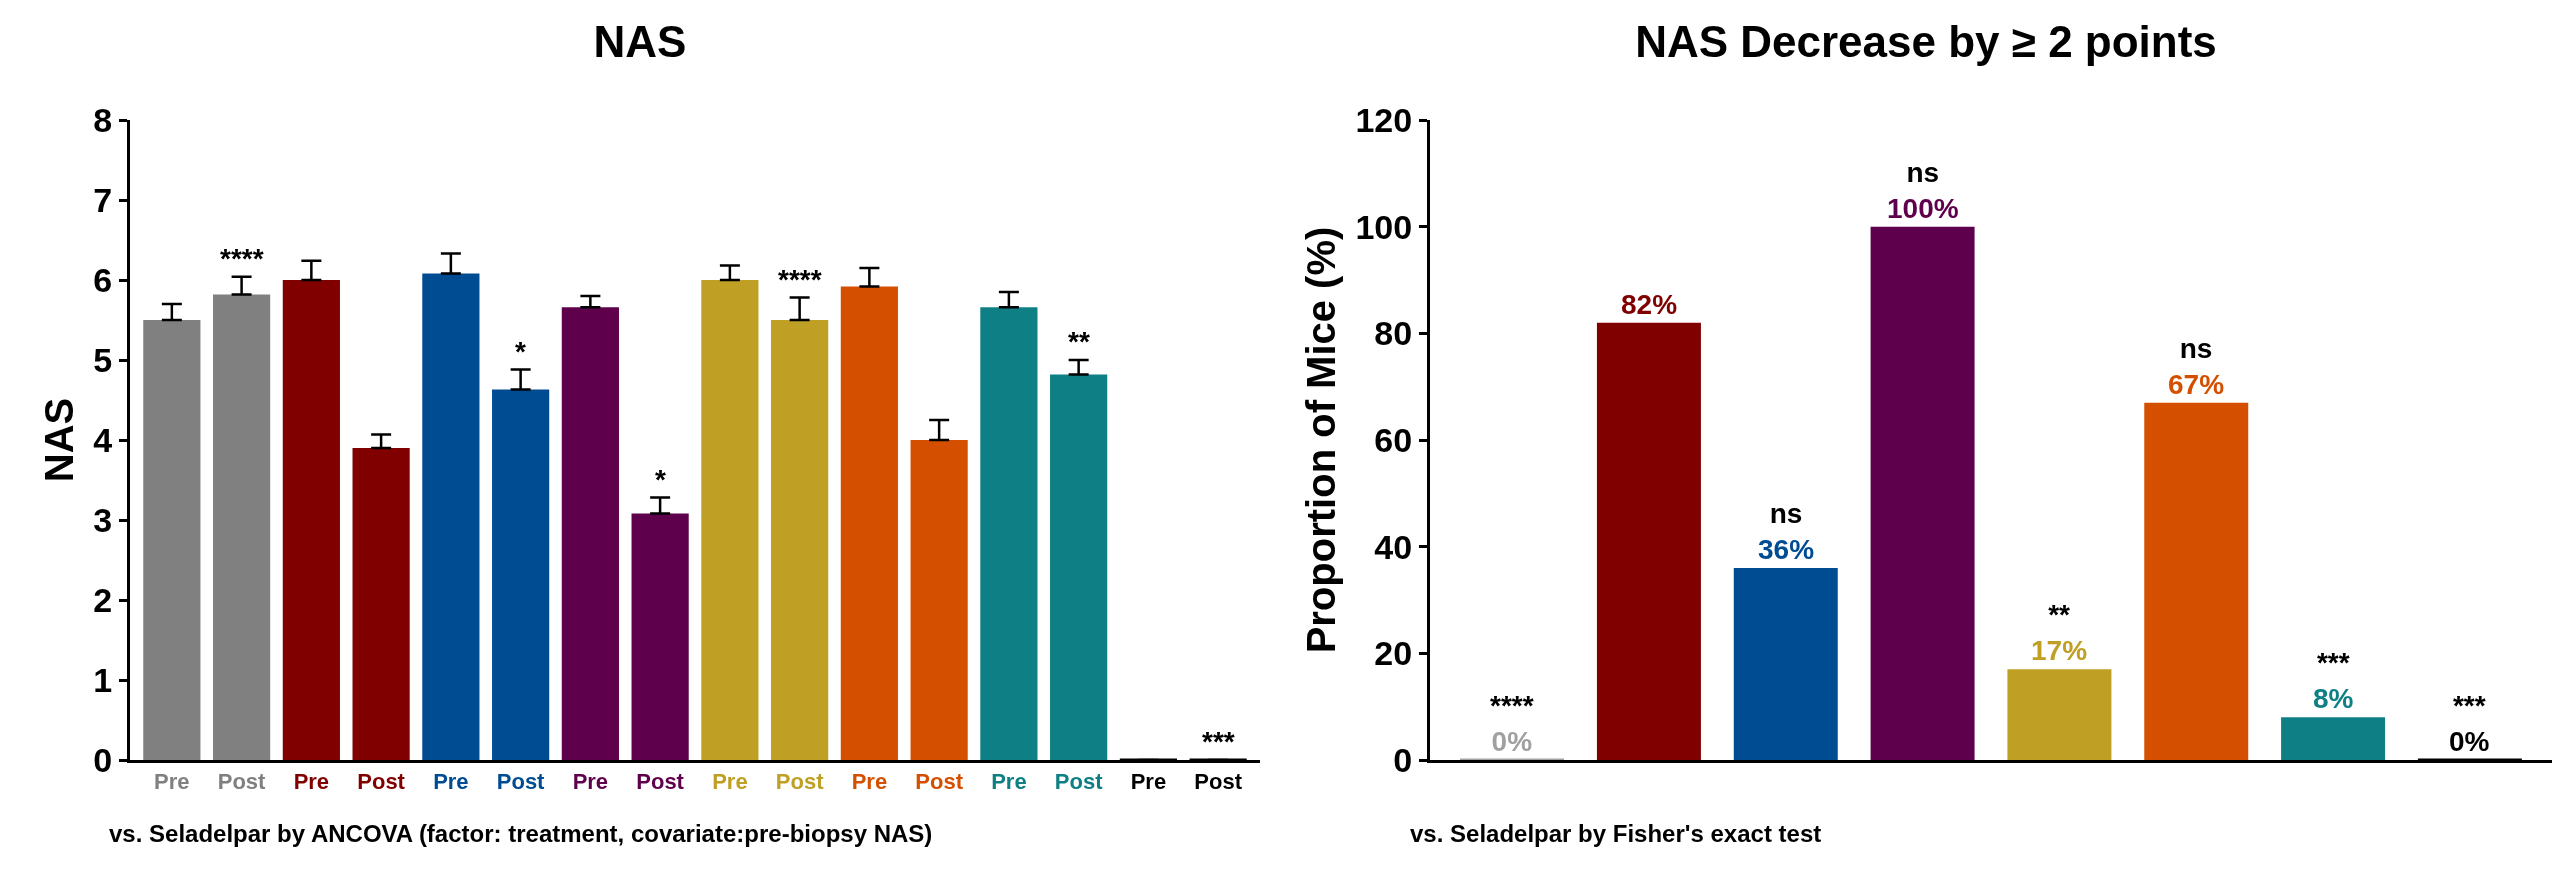  What do you see at coordinates (103, 199) in the screenshot?
I see `y-tick-label: 7` at bounding box center [103, 199].